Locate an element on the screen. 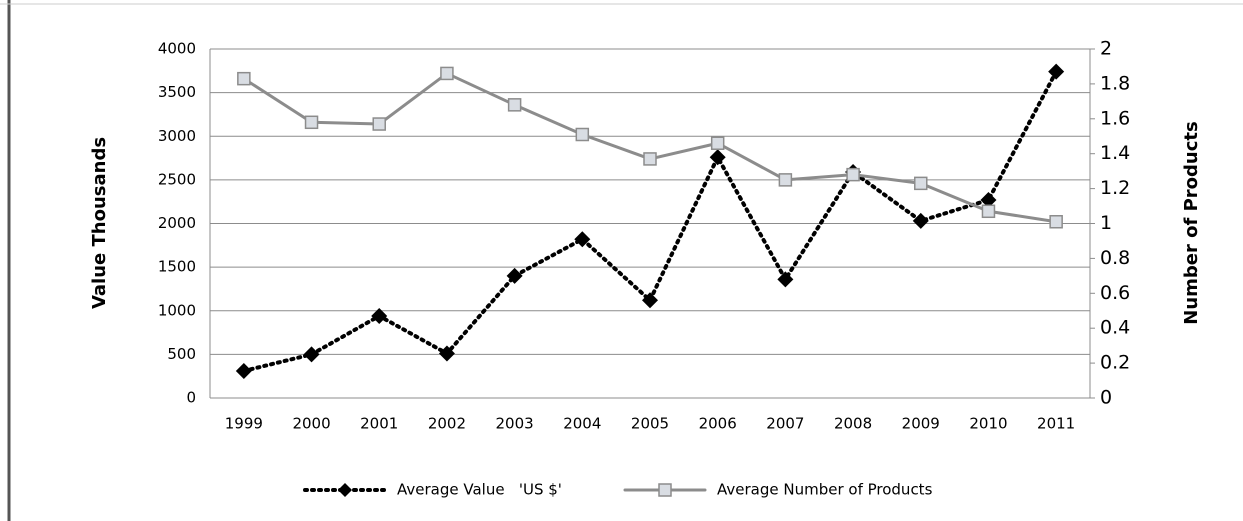  x-tick-label: 2011 is located at coordinates (1056, 424).